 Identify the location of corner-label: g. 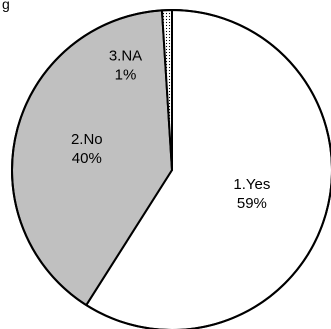
(6, 6).